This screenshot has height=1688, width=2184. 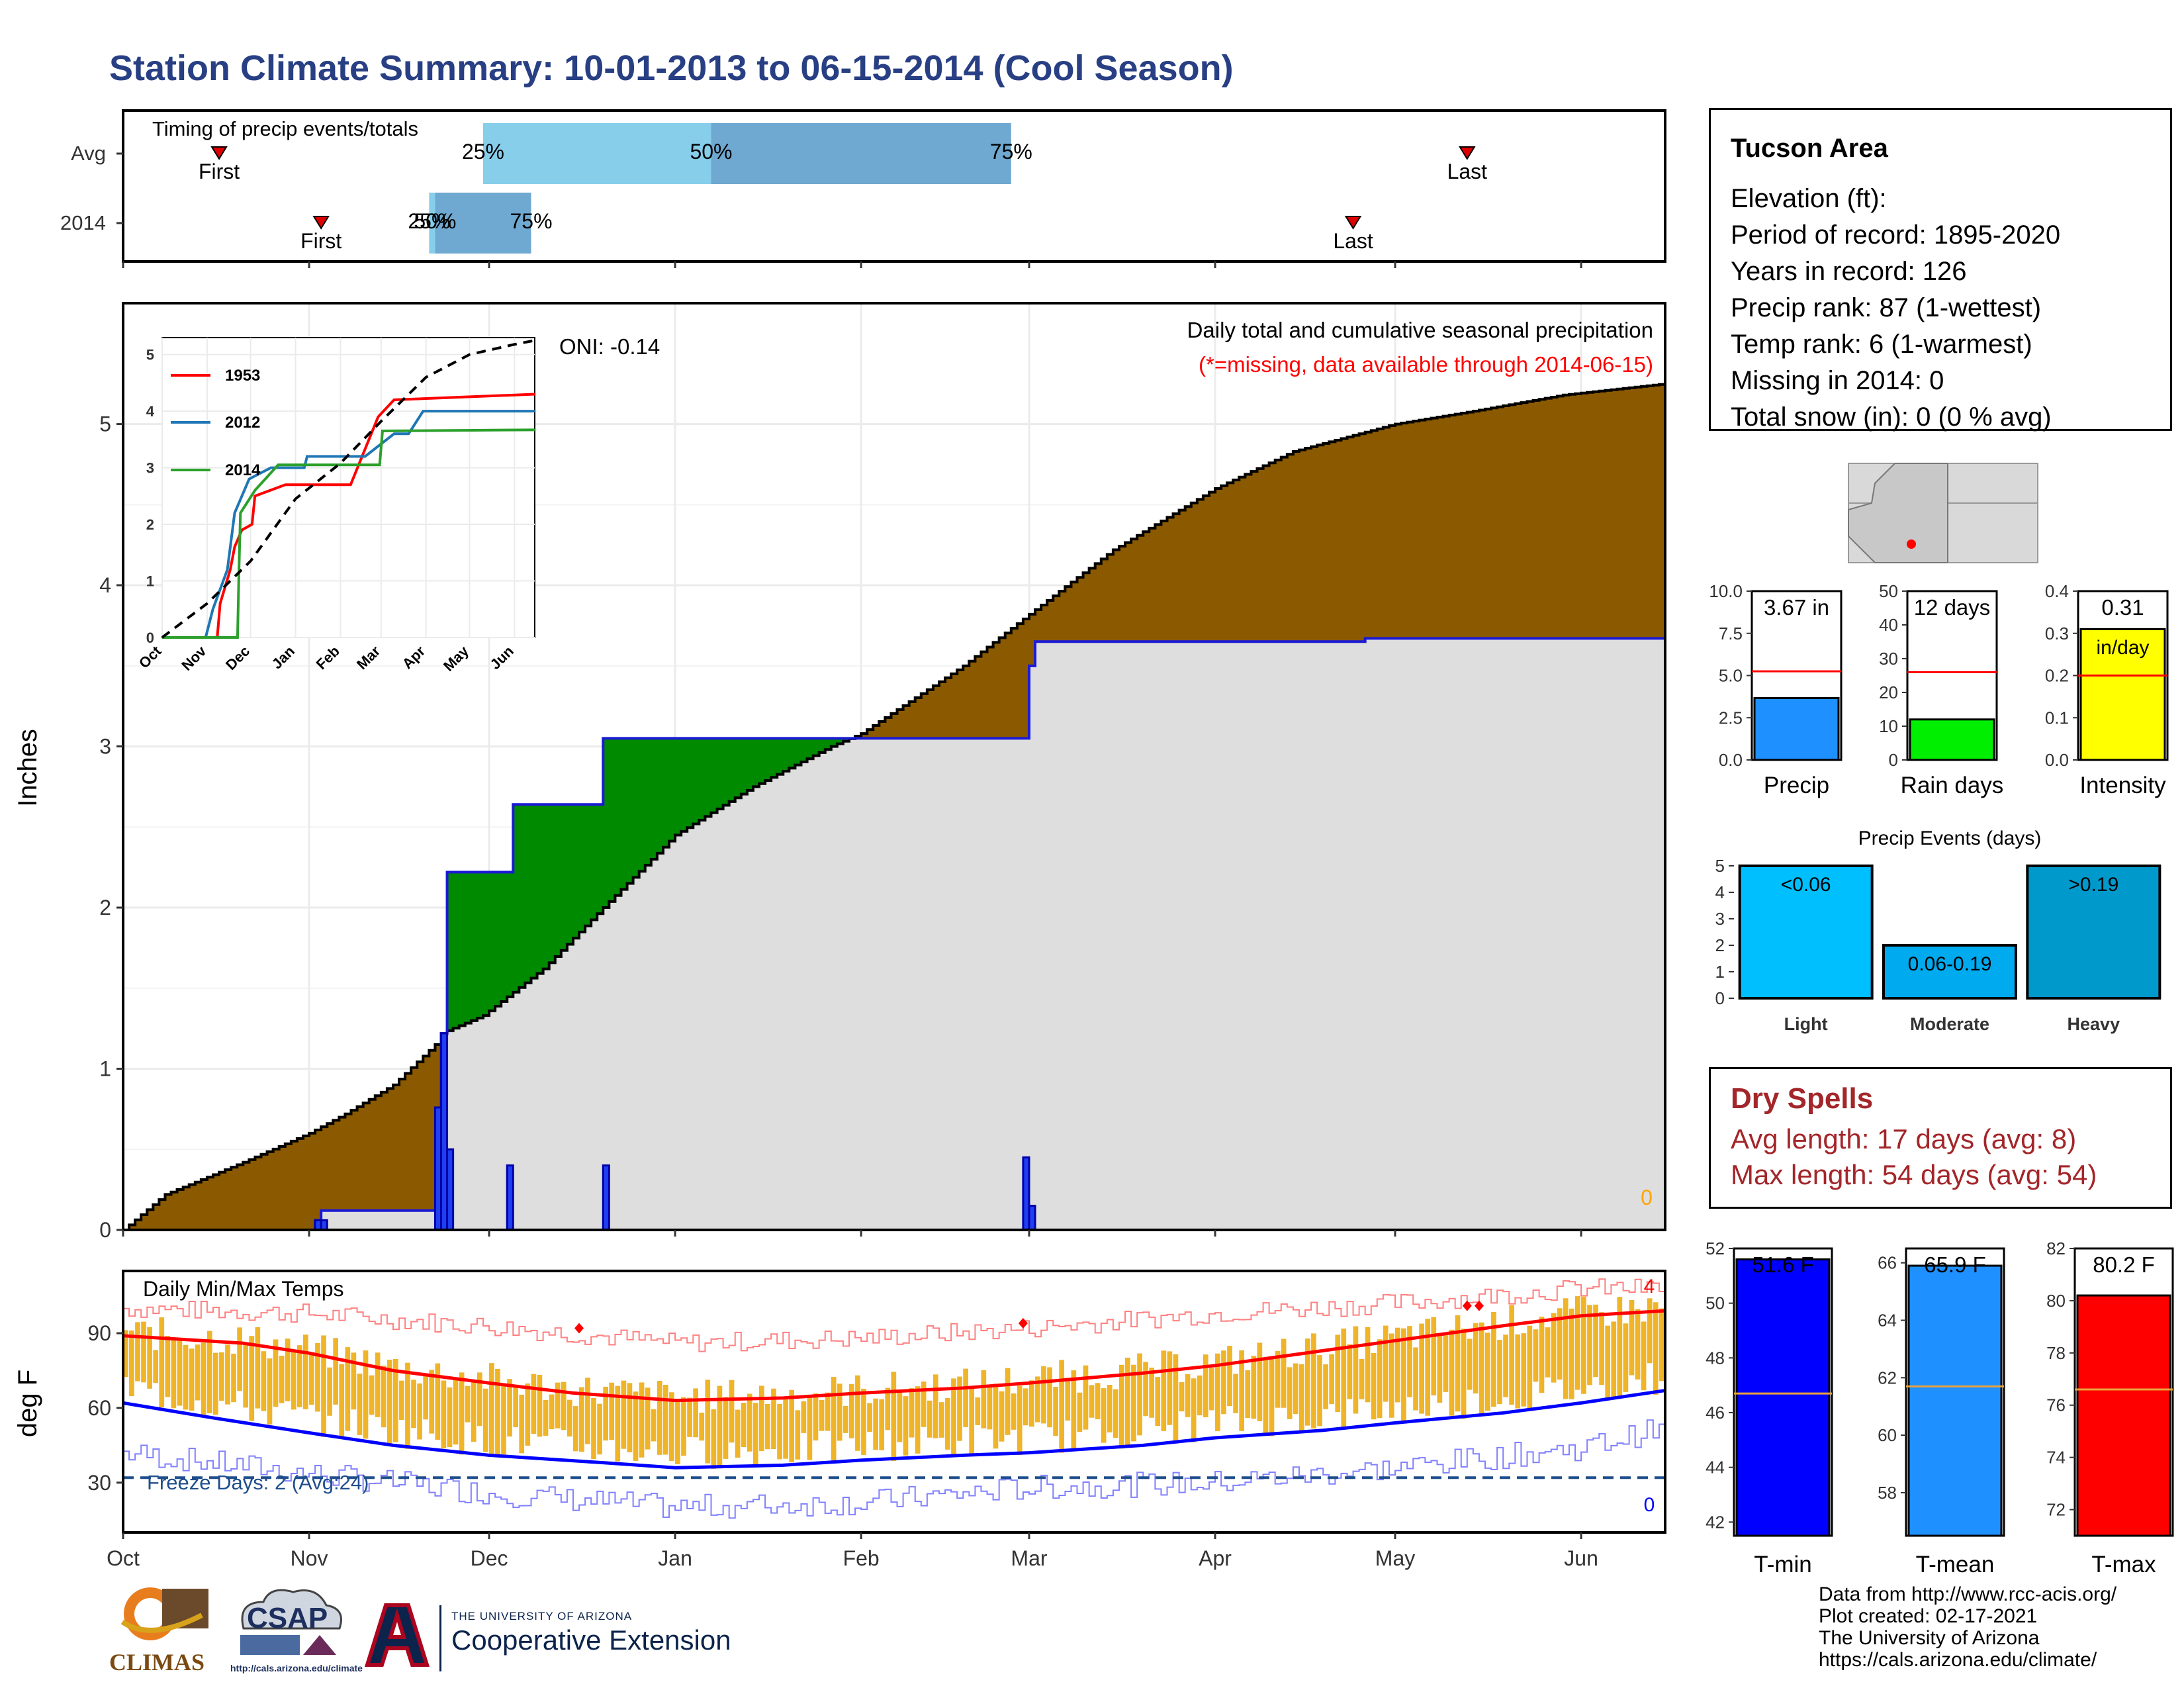 I want to click on events-y-tick-label: 0, so click(x=1720, y=998).